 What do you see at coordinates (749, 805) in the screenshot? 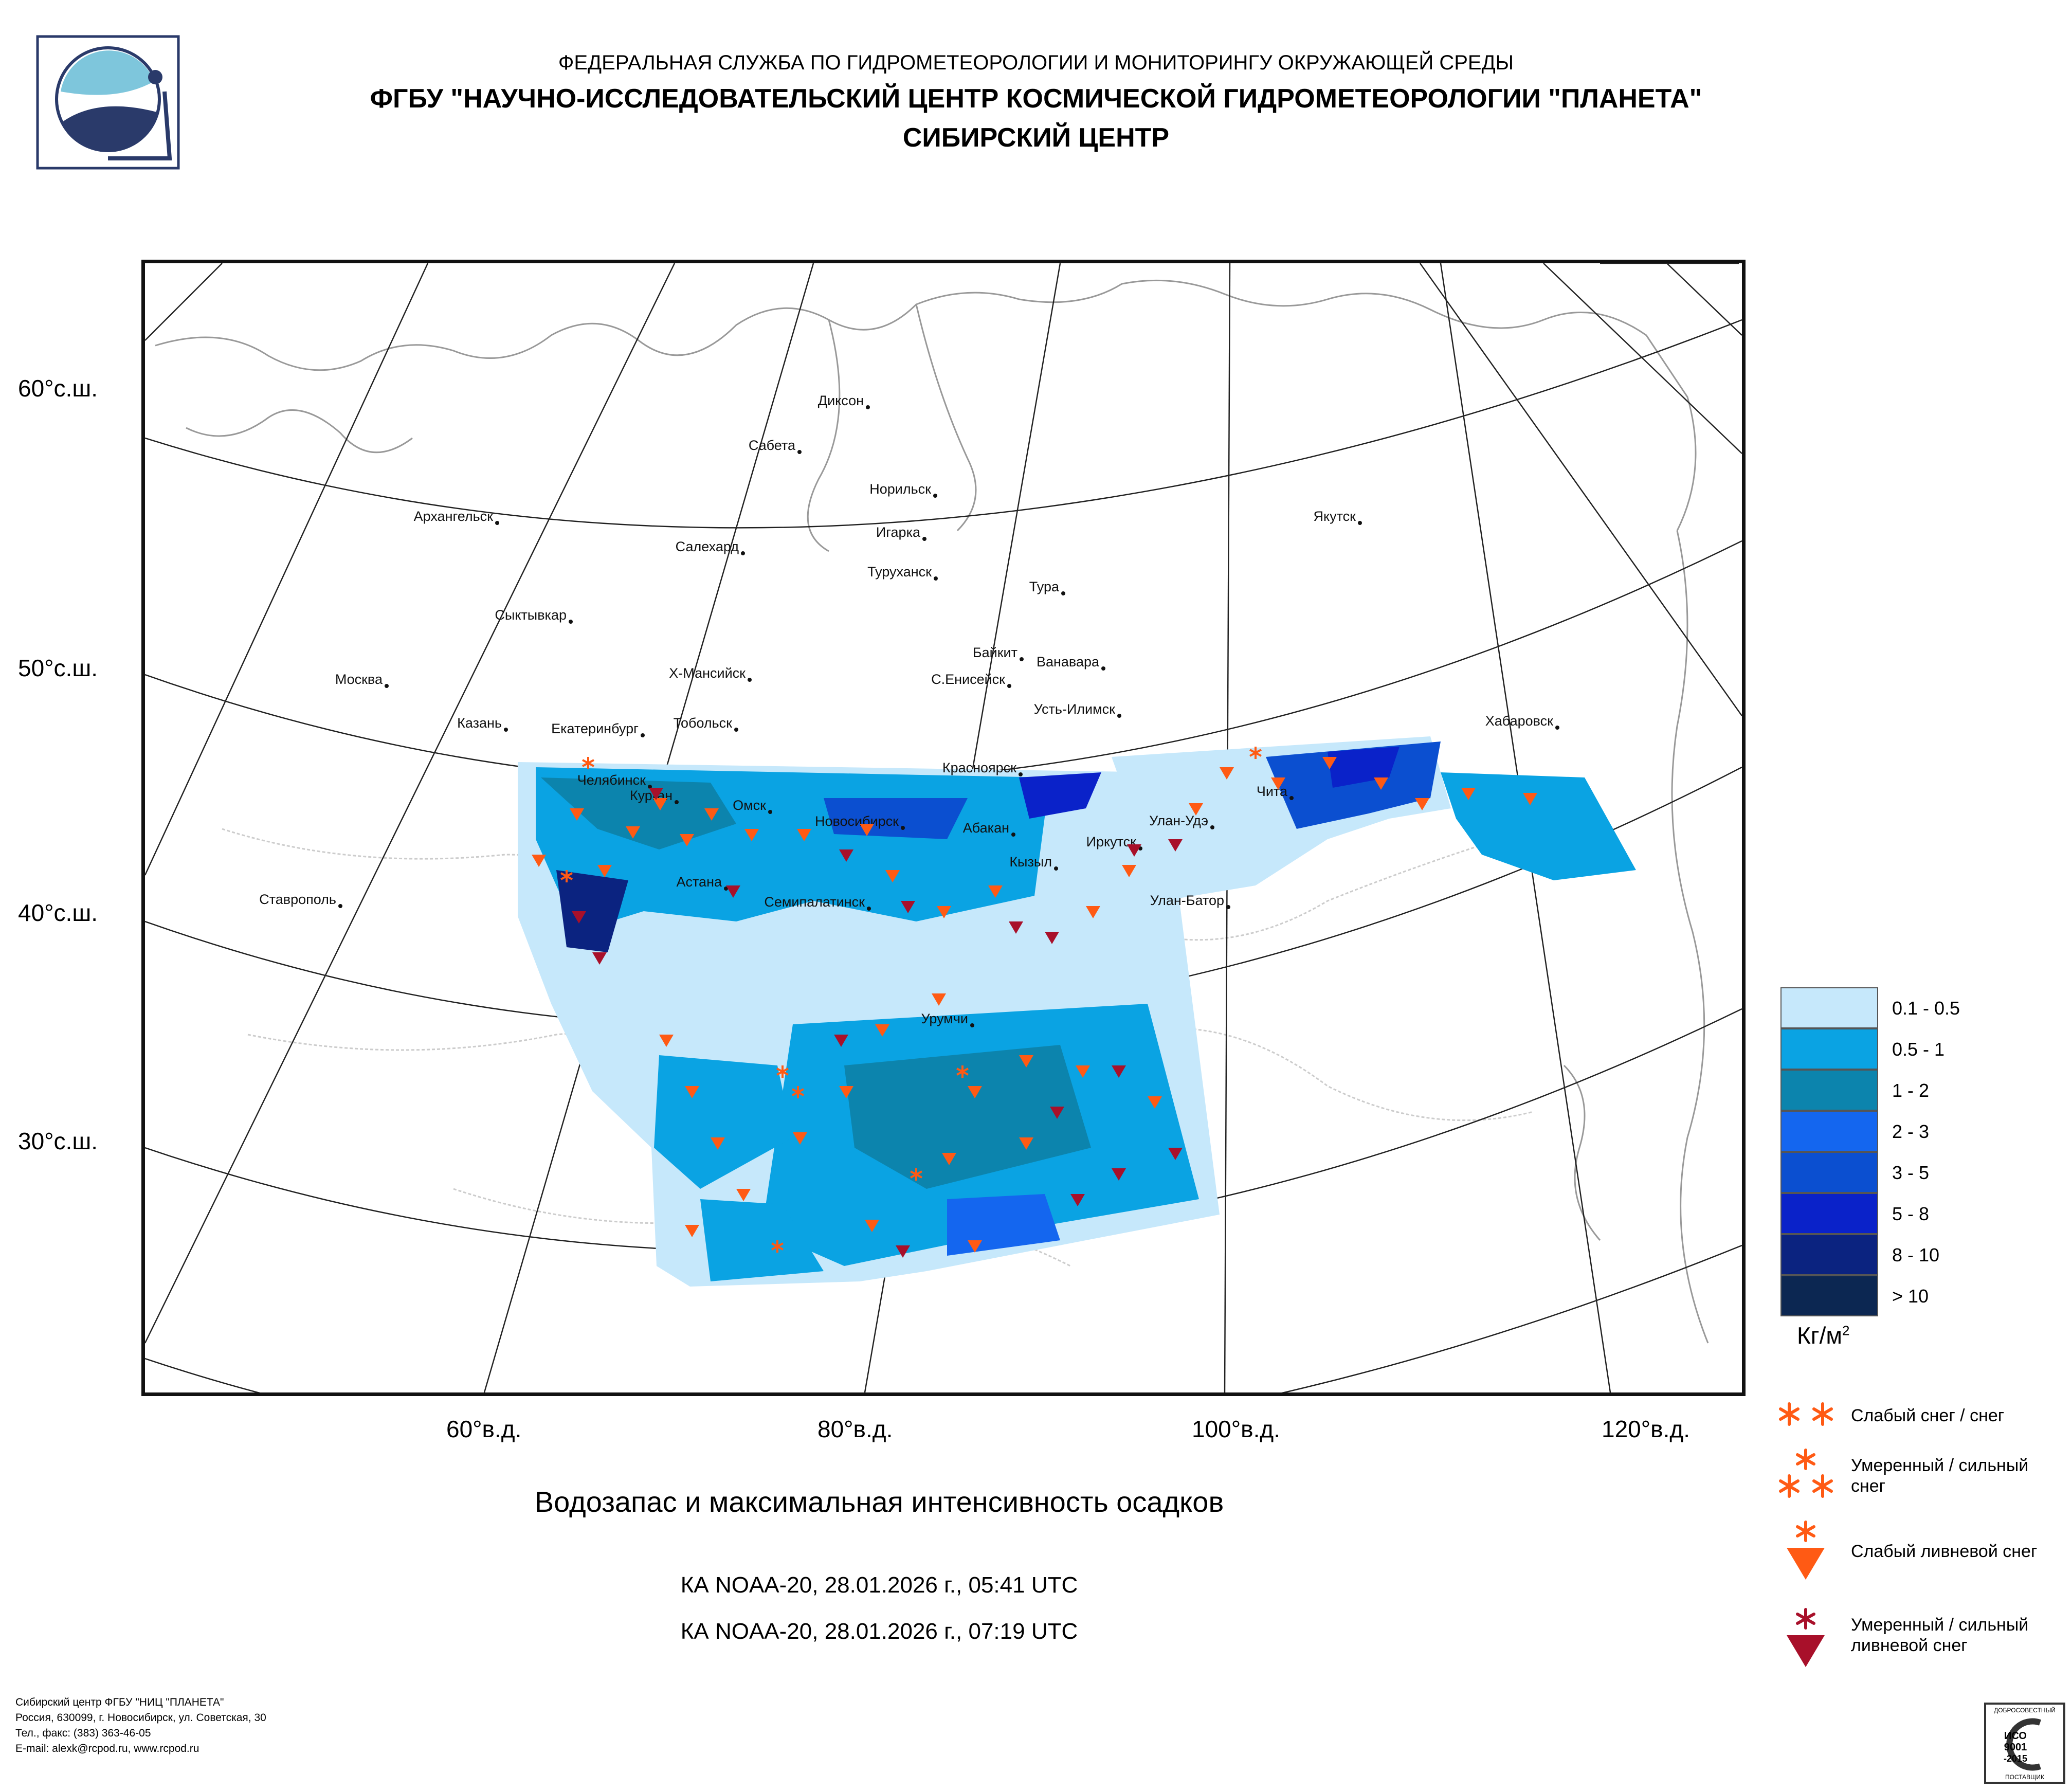
I see `city-label: Омск` at bounding box center [749, 805].